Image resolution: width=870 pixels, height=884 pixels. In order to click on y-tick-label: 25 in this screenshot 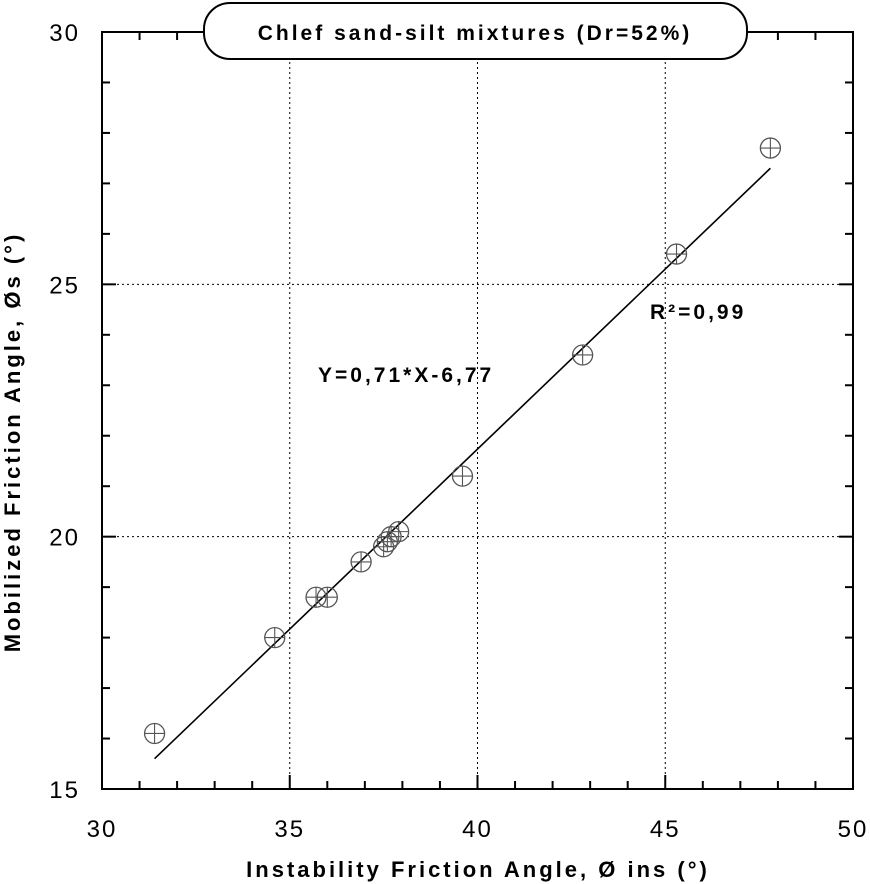, I will do `click(64, 285)`.